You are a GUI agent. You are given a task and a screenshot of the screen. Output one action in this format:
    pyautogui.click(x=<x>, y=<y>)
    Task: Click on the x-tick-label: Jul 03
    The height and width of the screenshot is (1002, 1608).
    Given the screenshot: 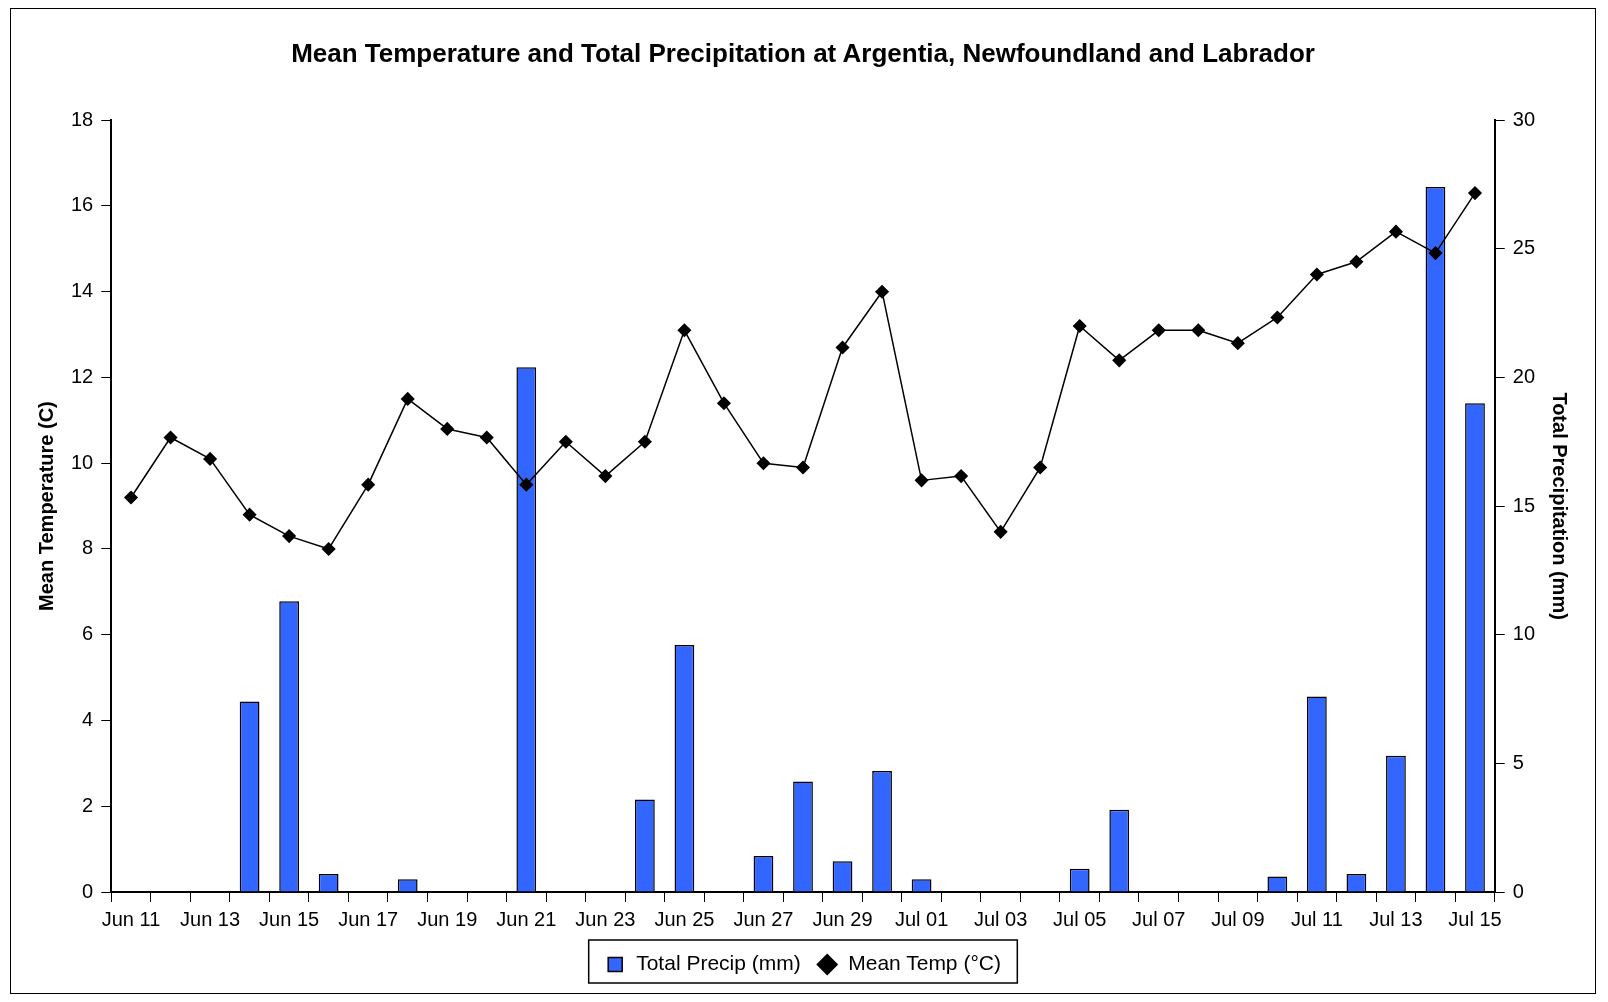 What is the action you would take?
    pyautogui.click(x=1000, y=918)
    